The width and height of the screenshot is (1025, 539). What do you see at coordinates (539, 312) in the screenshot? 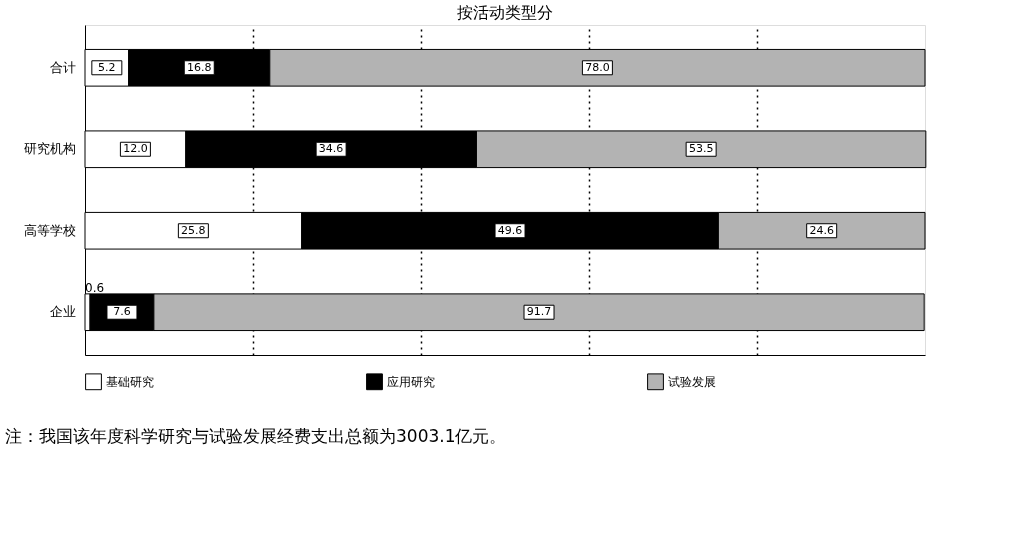
I see `data-label: 91.7` at bounding box center [539, 312].